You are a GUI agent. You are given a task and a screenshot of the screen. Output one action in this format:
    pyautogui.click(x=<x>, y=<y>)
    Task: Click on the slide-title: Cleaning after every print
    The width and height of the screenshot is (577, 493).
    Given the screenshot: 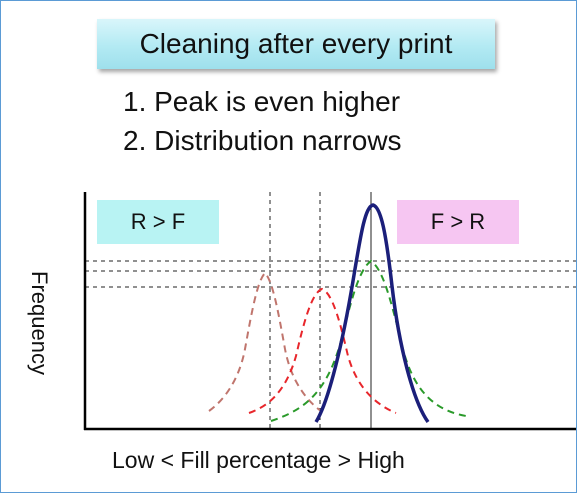 What is the action you would take?
    pyautogui.click(x=296, y=43)
    